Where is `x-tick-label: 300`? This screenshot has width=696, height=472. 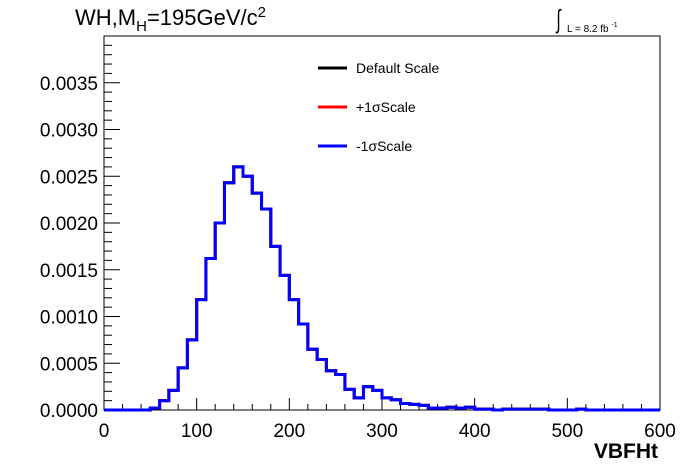
x-tick-label: 300 is located at coordinates (382, 431).